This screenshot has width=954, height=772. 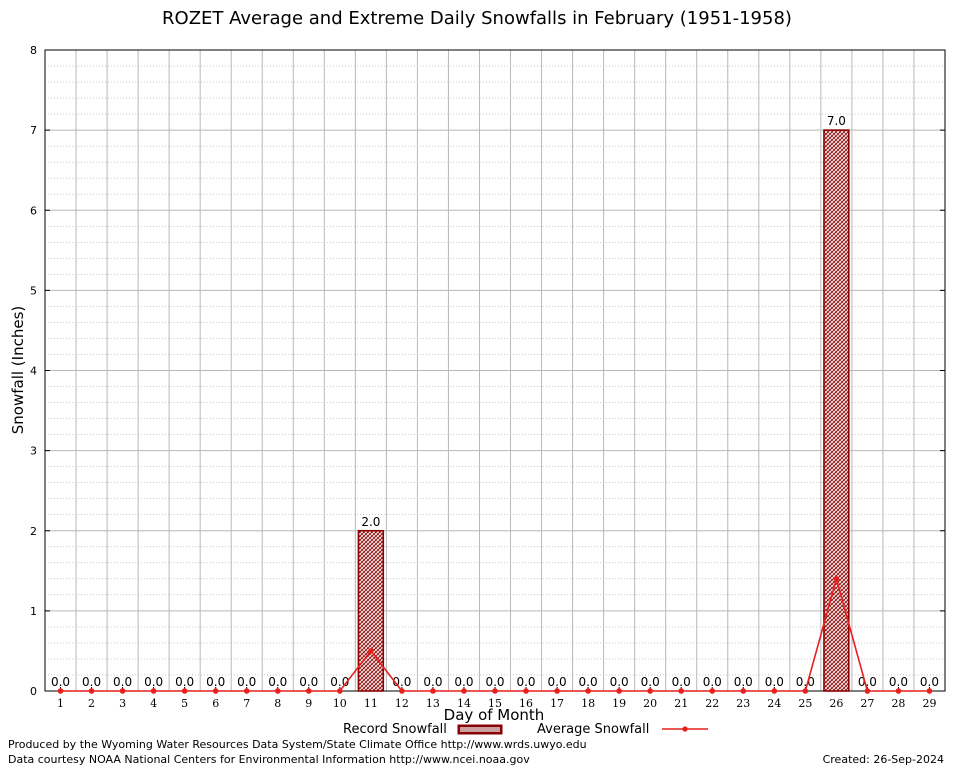 I want to click on legend-record-label: Record Snowfall, so click(x=395, y=729).